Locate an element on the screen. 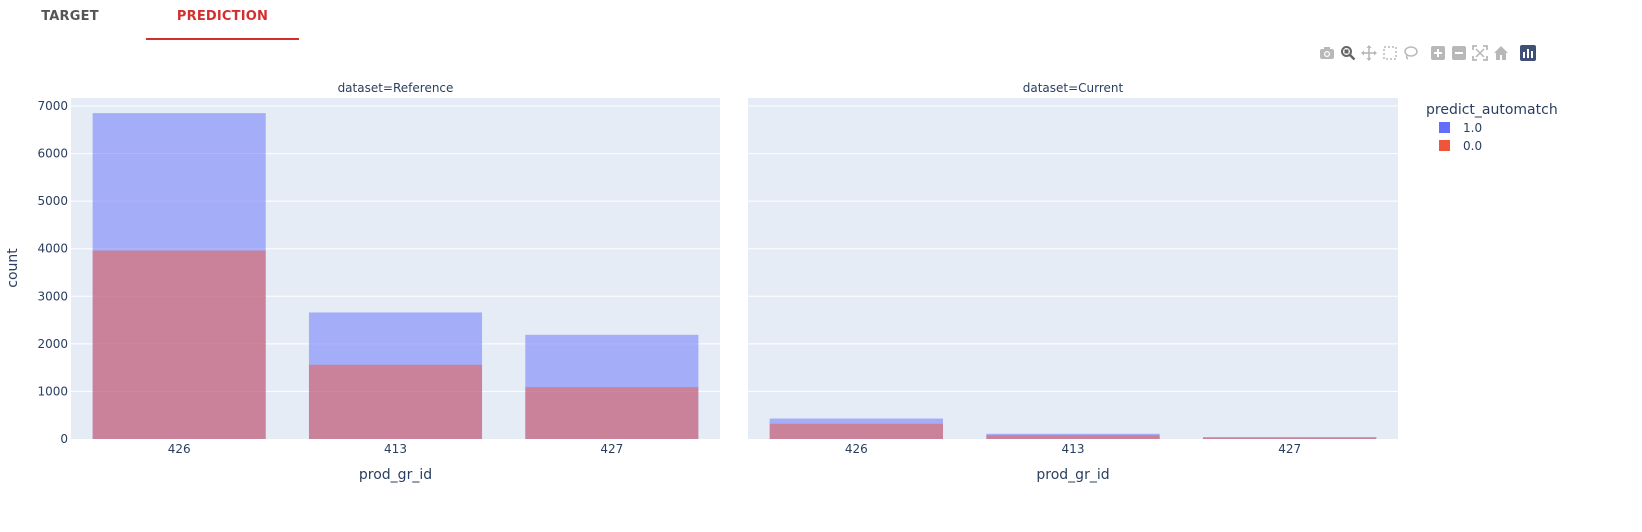  zoom-out-icon is located at coordinates (1458, 53).